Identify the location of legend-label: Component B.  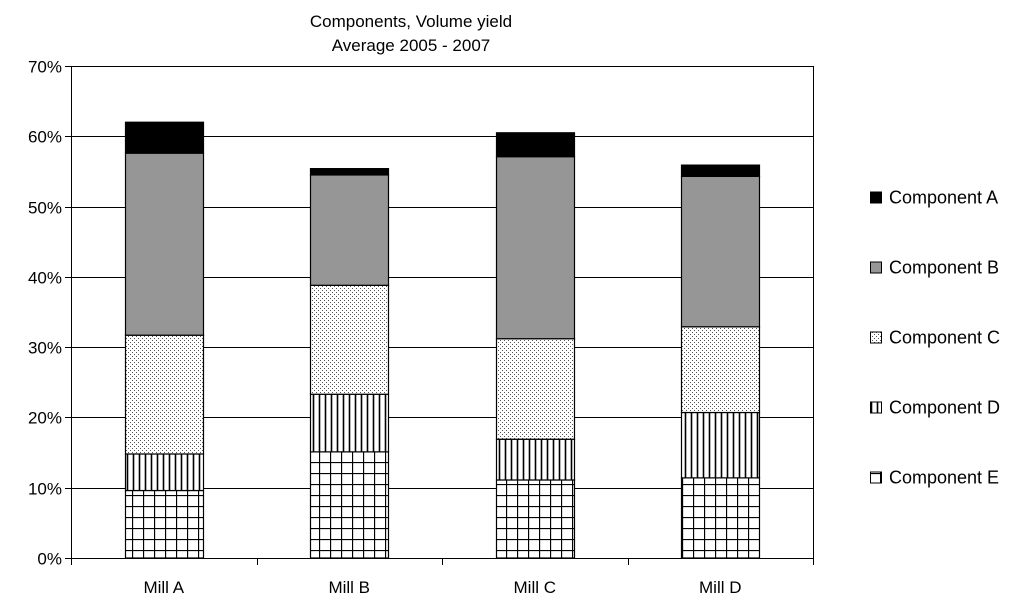
(944, 268).